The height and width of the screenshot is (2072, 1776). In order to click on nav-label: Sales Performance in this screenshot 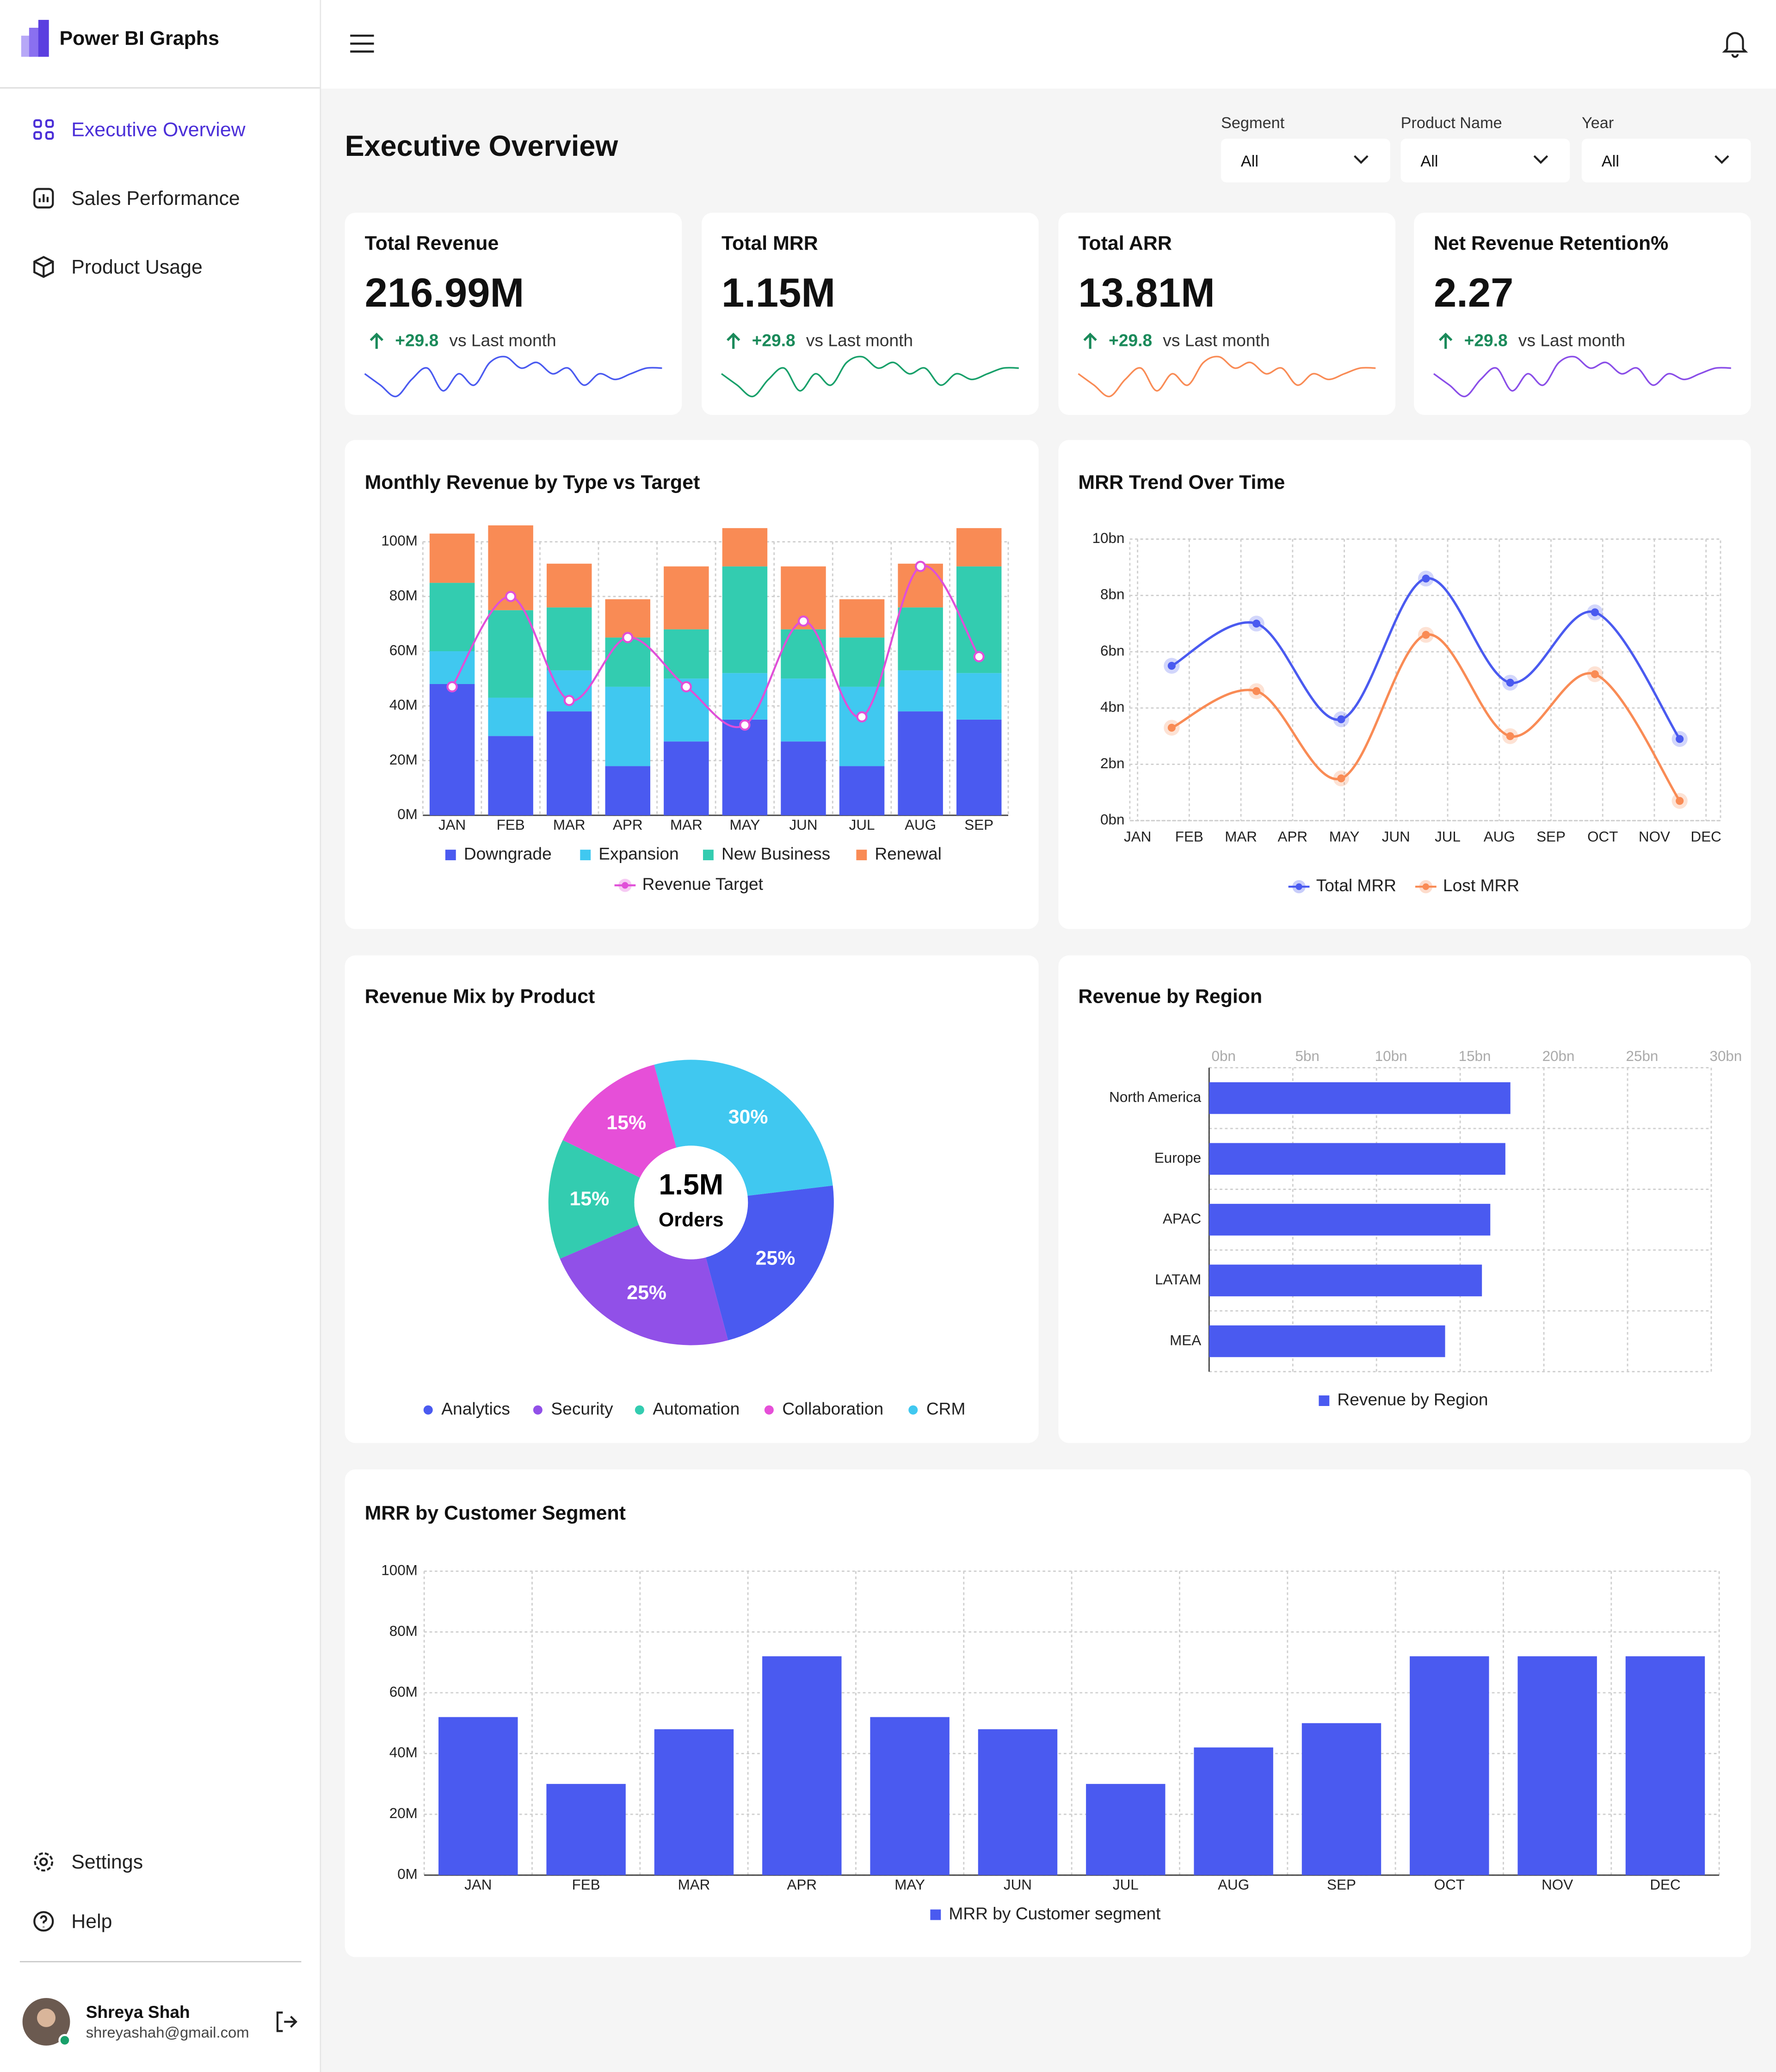, I will do `click(156, 199)`.